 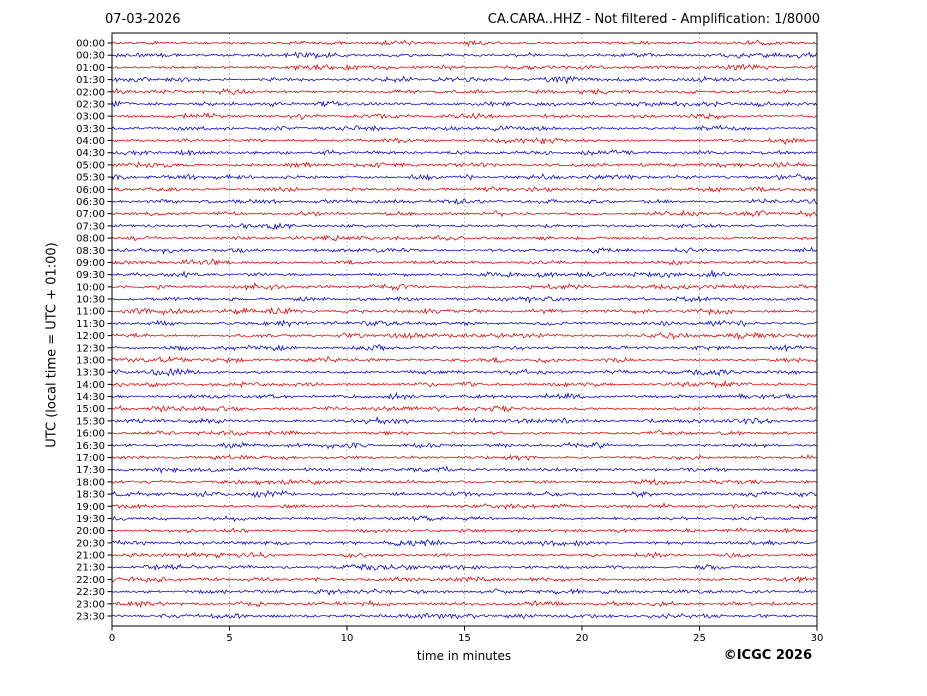 What do you see at coordinates (90, 397) in the screenshot?
I see `svg-text: 14:30` at bounding box center [90, 397].